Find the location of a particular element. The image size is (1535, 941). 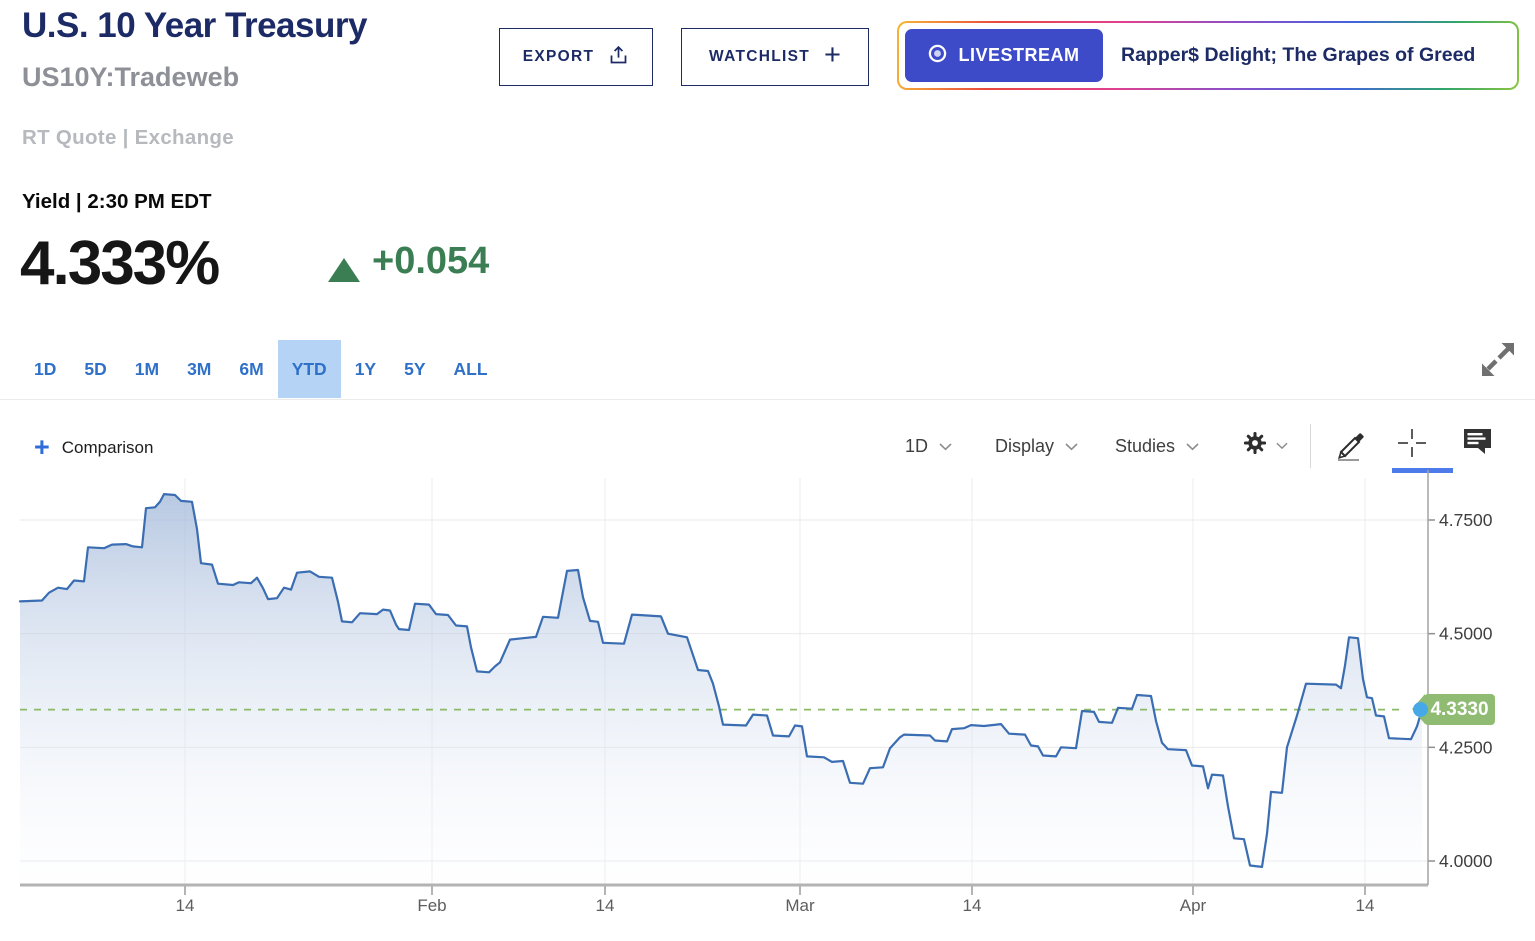

range-tabs: 1D 5D 1M 3M 6M YTD 1Y 5Y ALL is located at coordinates (261, 369).